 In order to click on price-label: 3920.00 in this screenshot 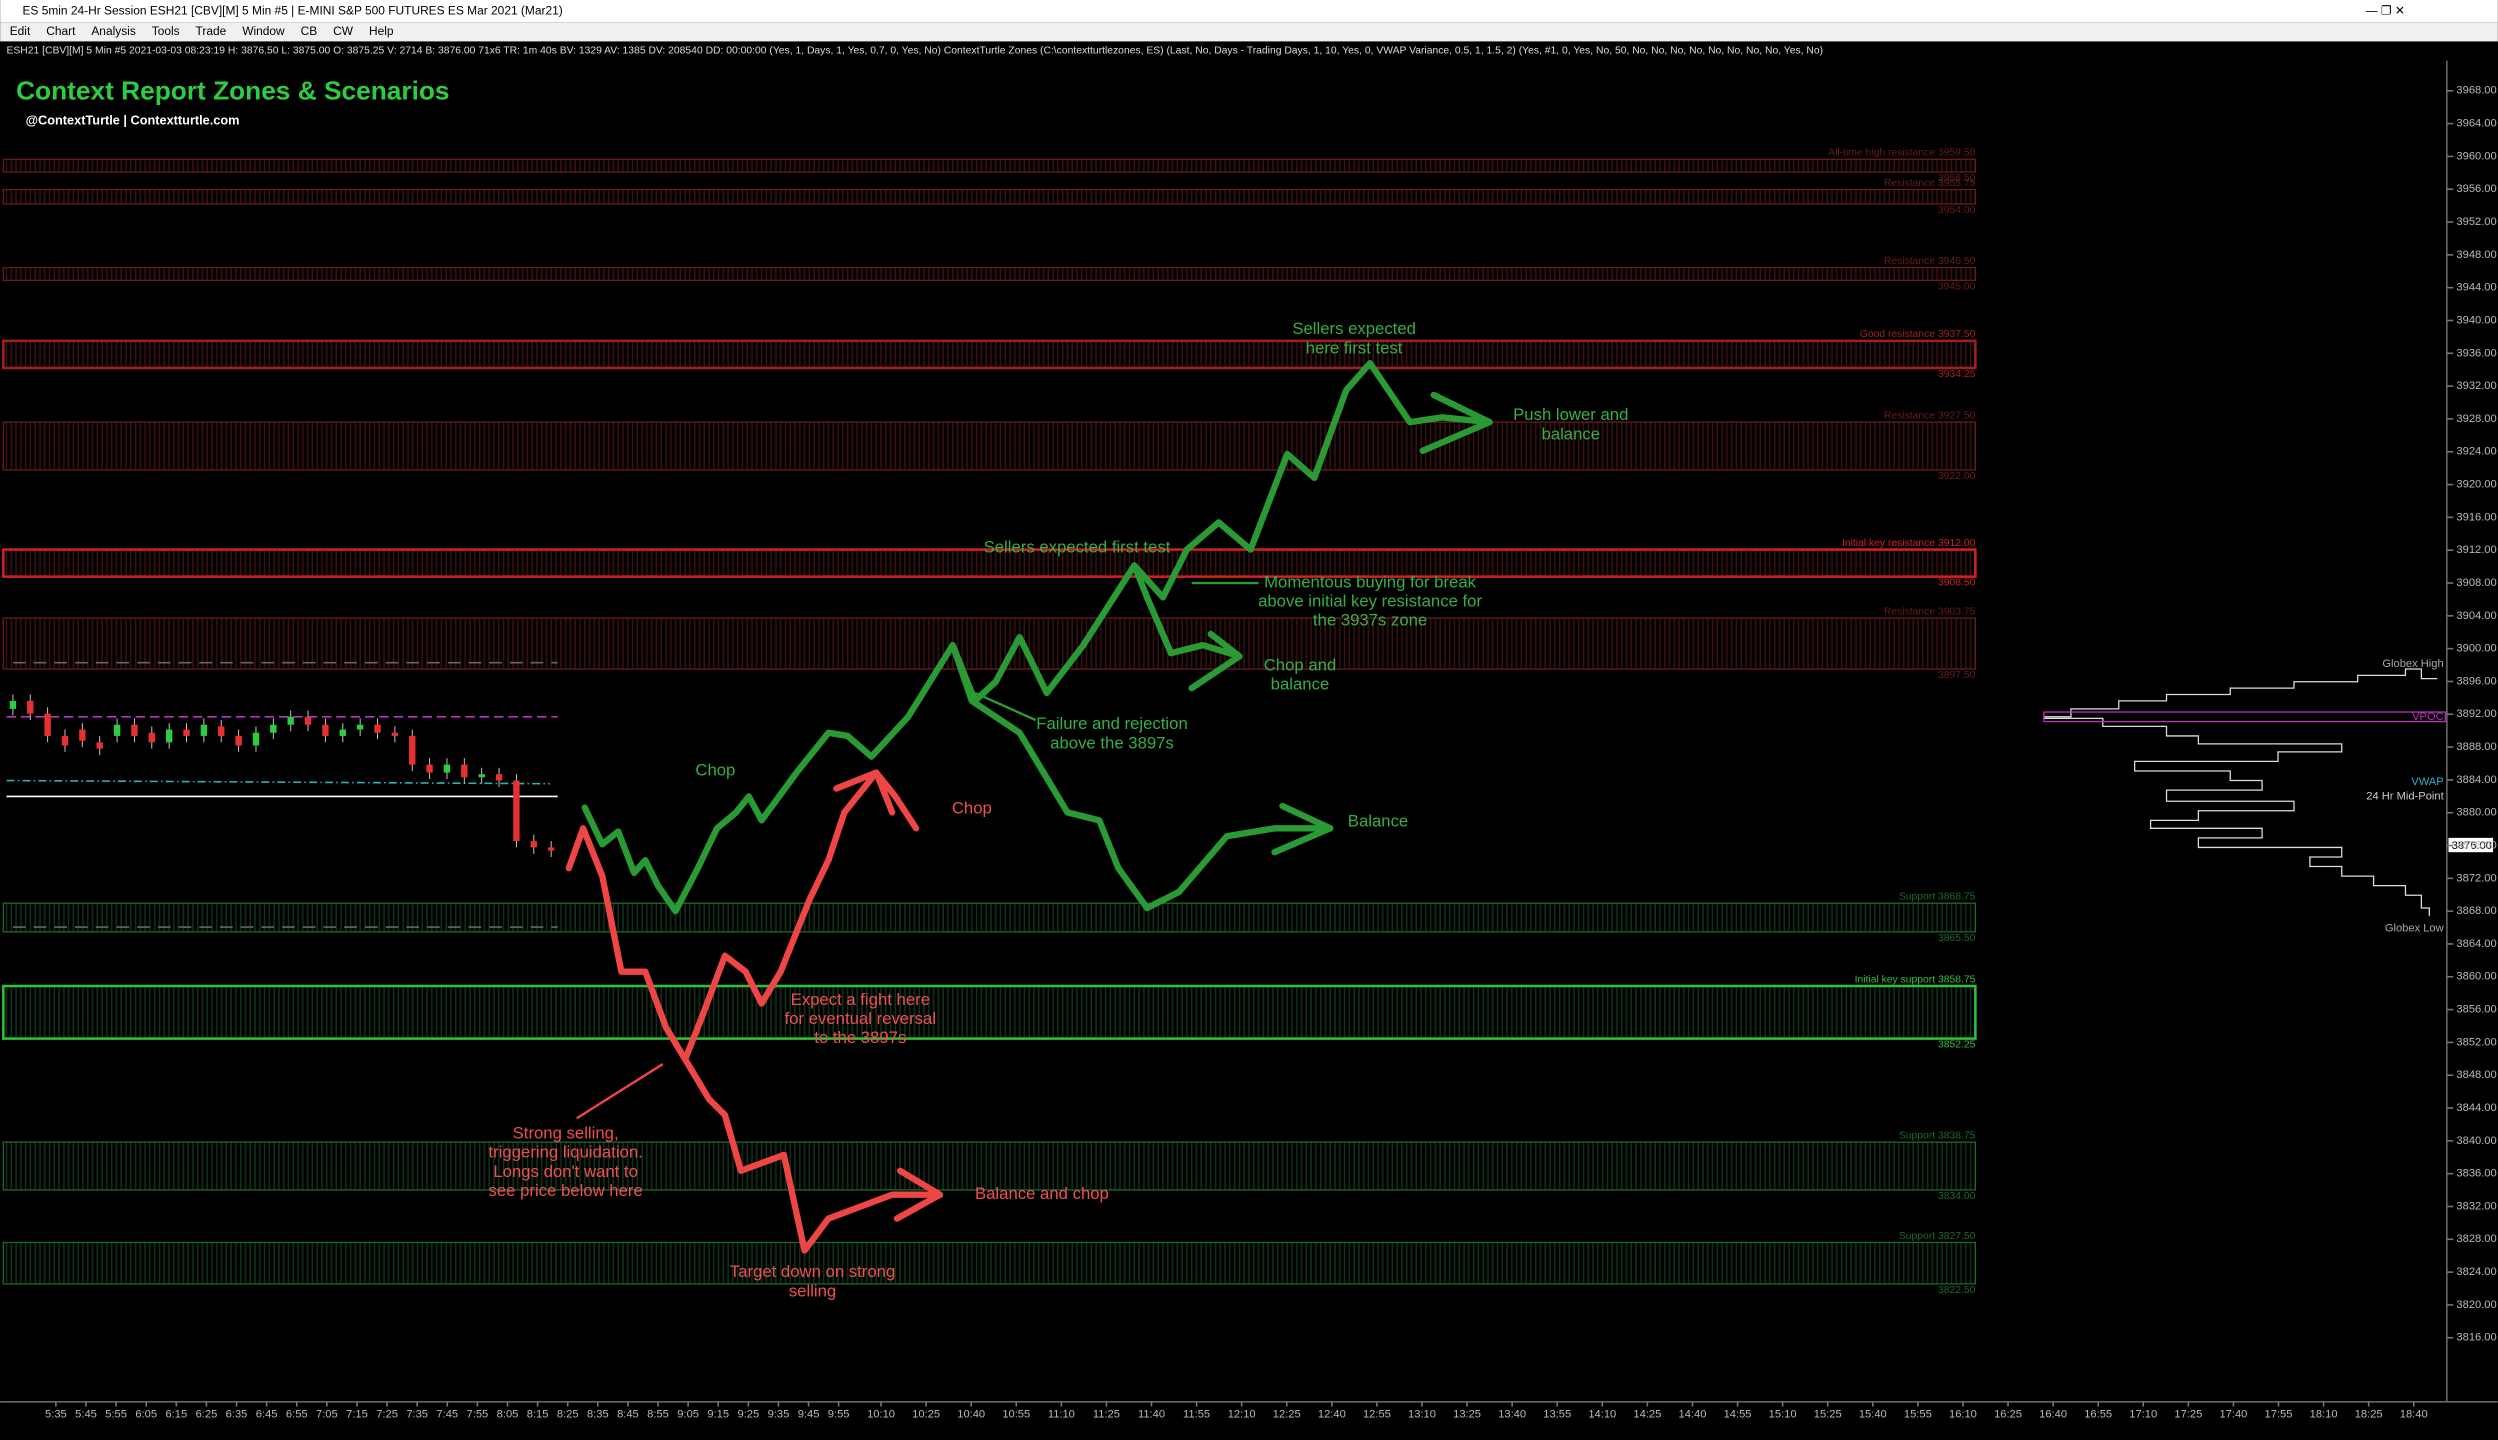, I will do `click(2476, 485)`.